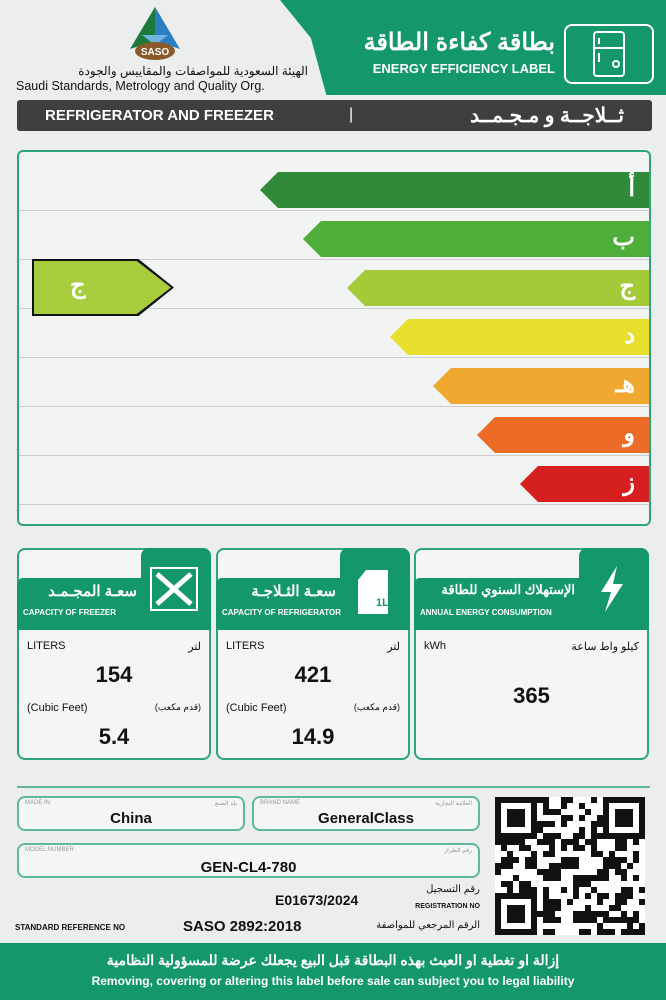 The width and height of the screenshot is (666, 1000). I want to click on expand-arrows-icon, so click(174, 589).